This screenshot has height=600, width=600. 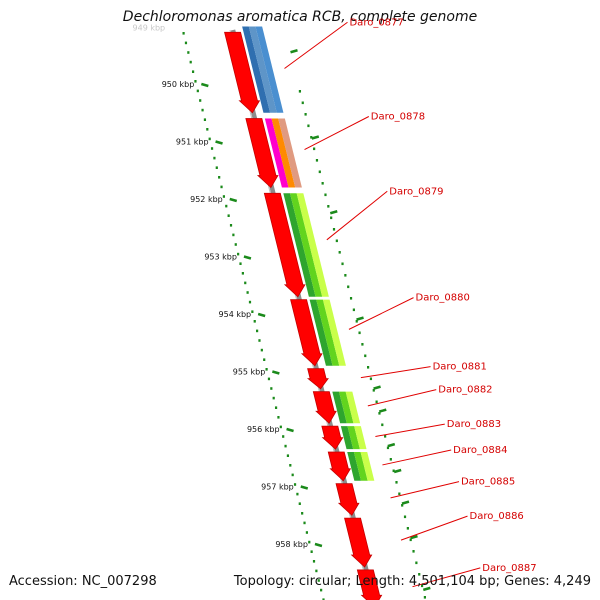 What do you see at coordinates (509, 568) in the screenshot?
I see `gene-label: Daro_0887` at bounding box center [509, 568].